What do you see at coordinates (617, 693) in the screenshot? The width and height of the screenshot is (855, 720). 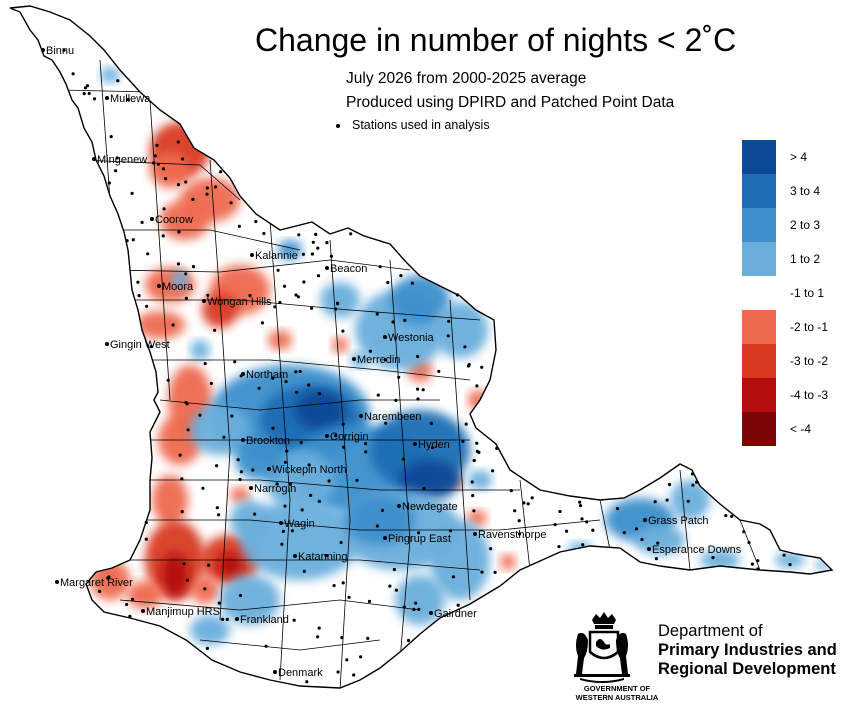 I see `government-label: GOVERNMENT OF WESTERN AUSTRALIA` at bounding box center [617, 693].